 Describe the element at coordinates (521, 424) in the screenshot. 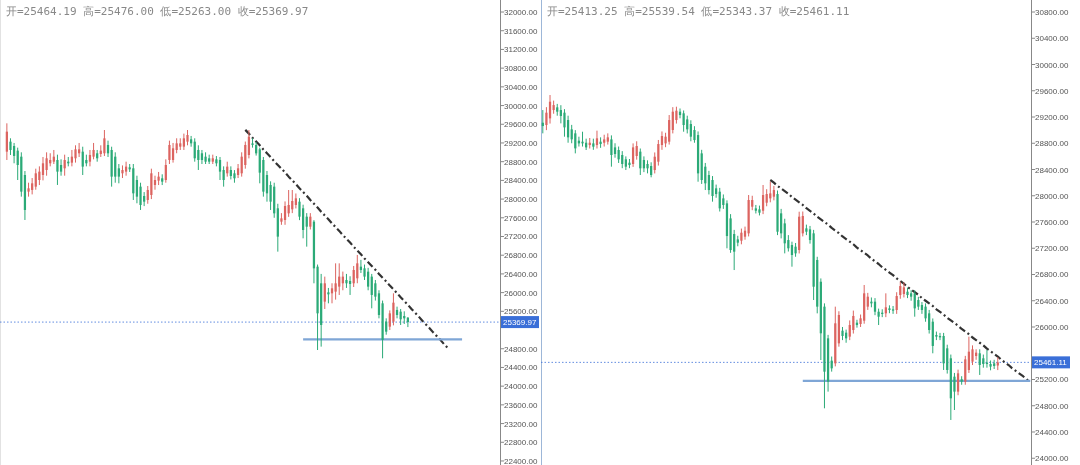

I see `y-tick-label: 23200.00` at that location.